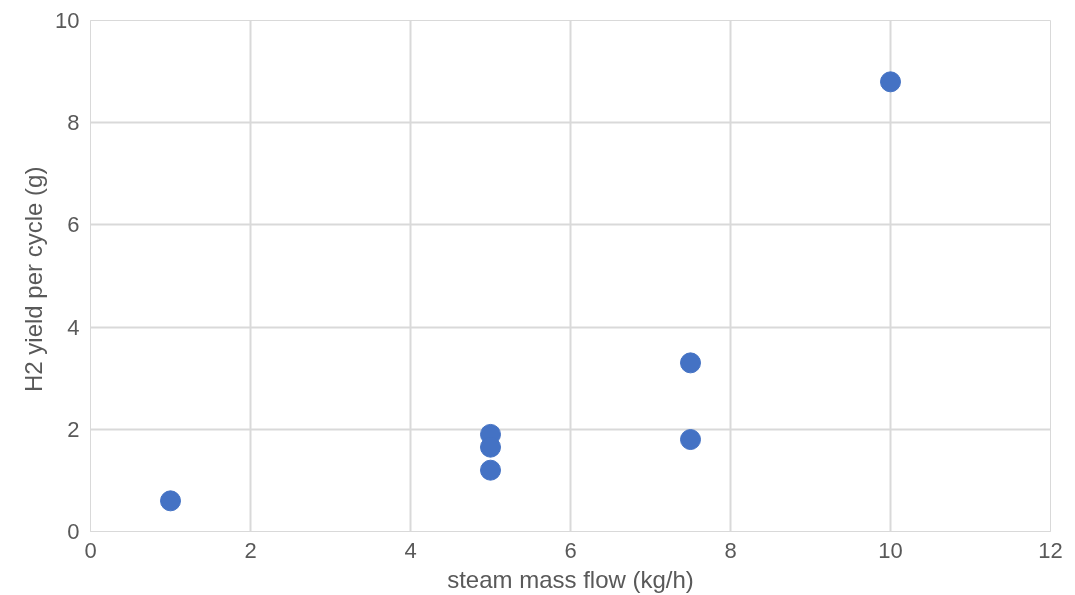 The width and height of the screenshot is (1075, 595). I want to click on x-tick-label: 12, so click(1050, 550).